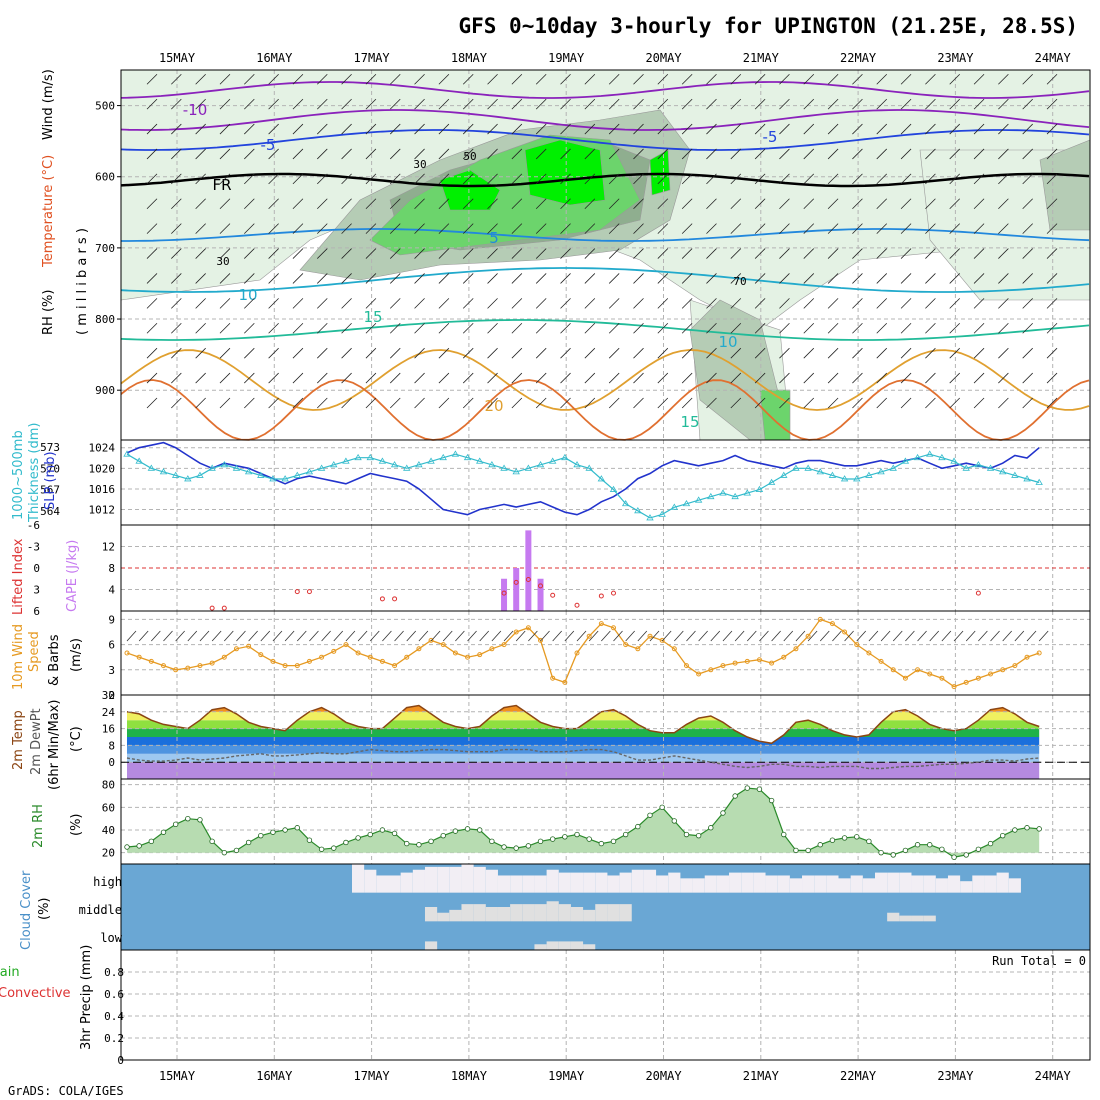 This screenshot has height=1100, width=1100. Describe the element at coordinates (76, 825) in the screenshot. I see `rh2m-label-2: (%)` at that location.